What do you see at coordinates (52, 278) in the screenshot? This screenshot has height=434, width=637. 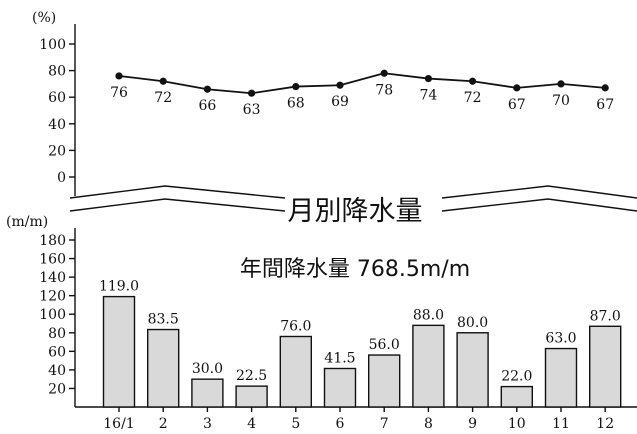 I see `rainfall-tick-label: 140` at bounding box center [52, 278].